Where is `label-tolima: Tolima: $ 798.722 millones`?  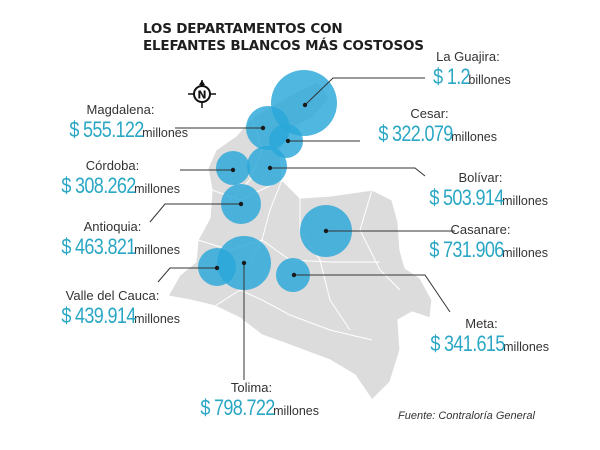
label-tolima: Tolima: $ 798.722 millones is located at coordinates (251, 401).